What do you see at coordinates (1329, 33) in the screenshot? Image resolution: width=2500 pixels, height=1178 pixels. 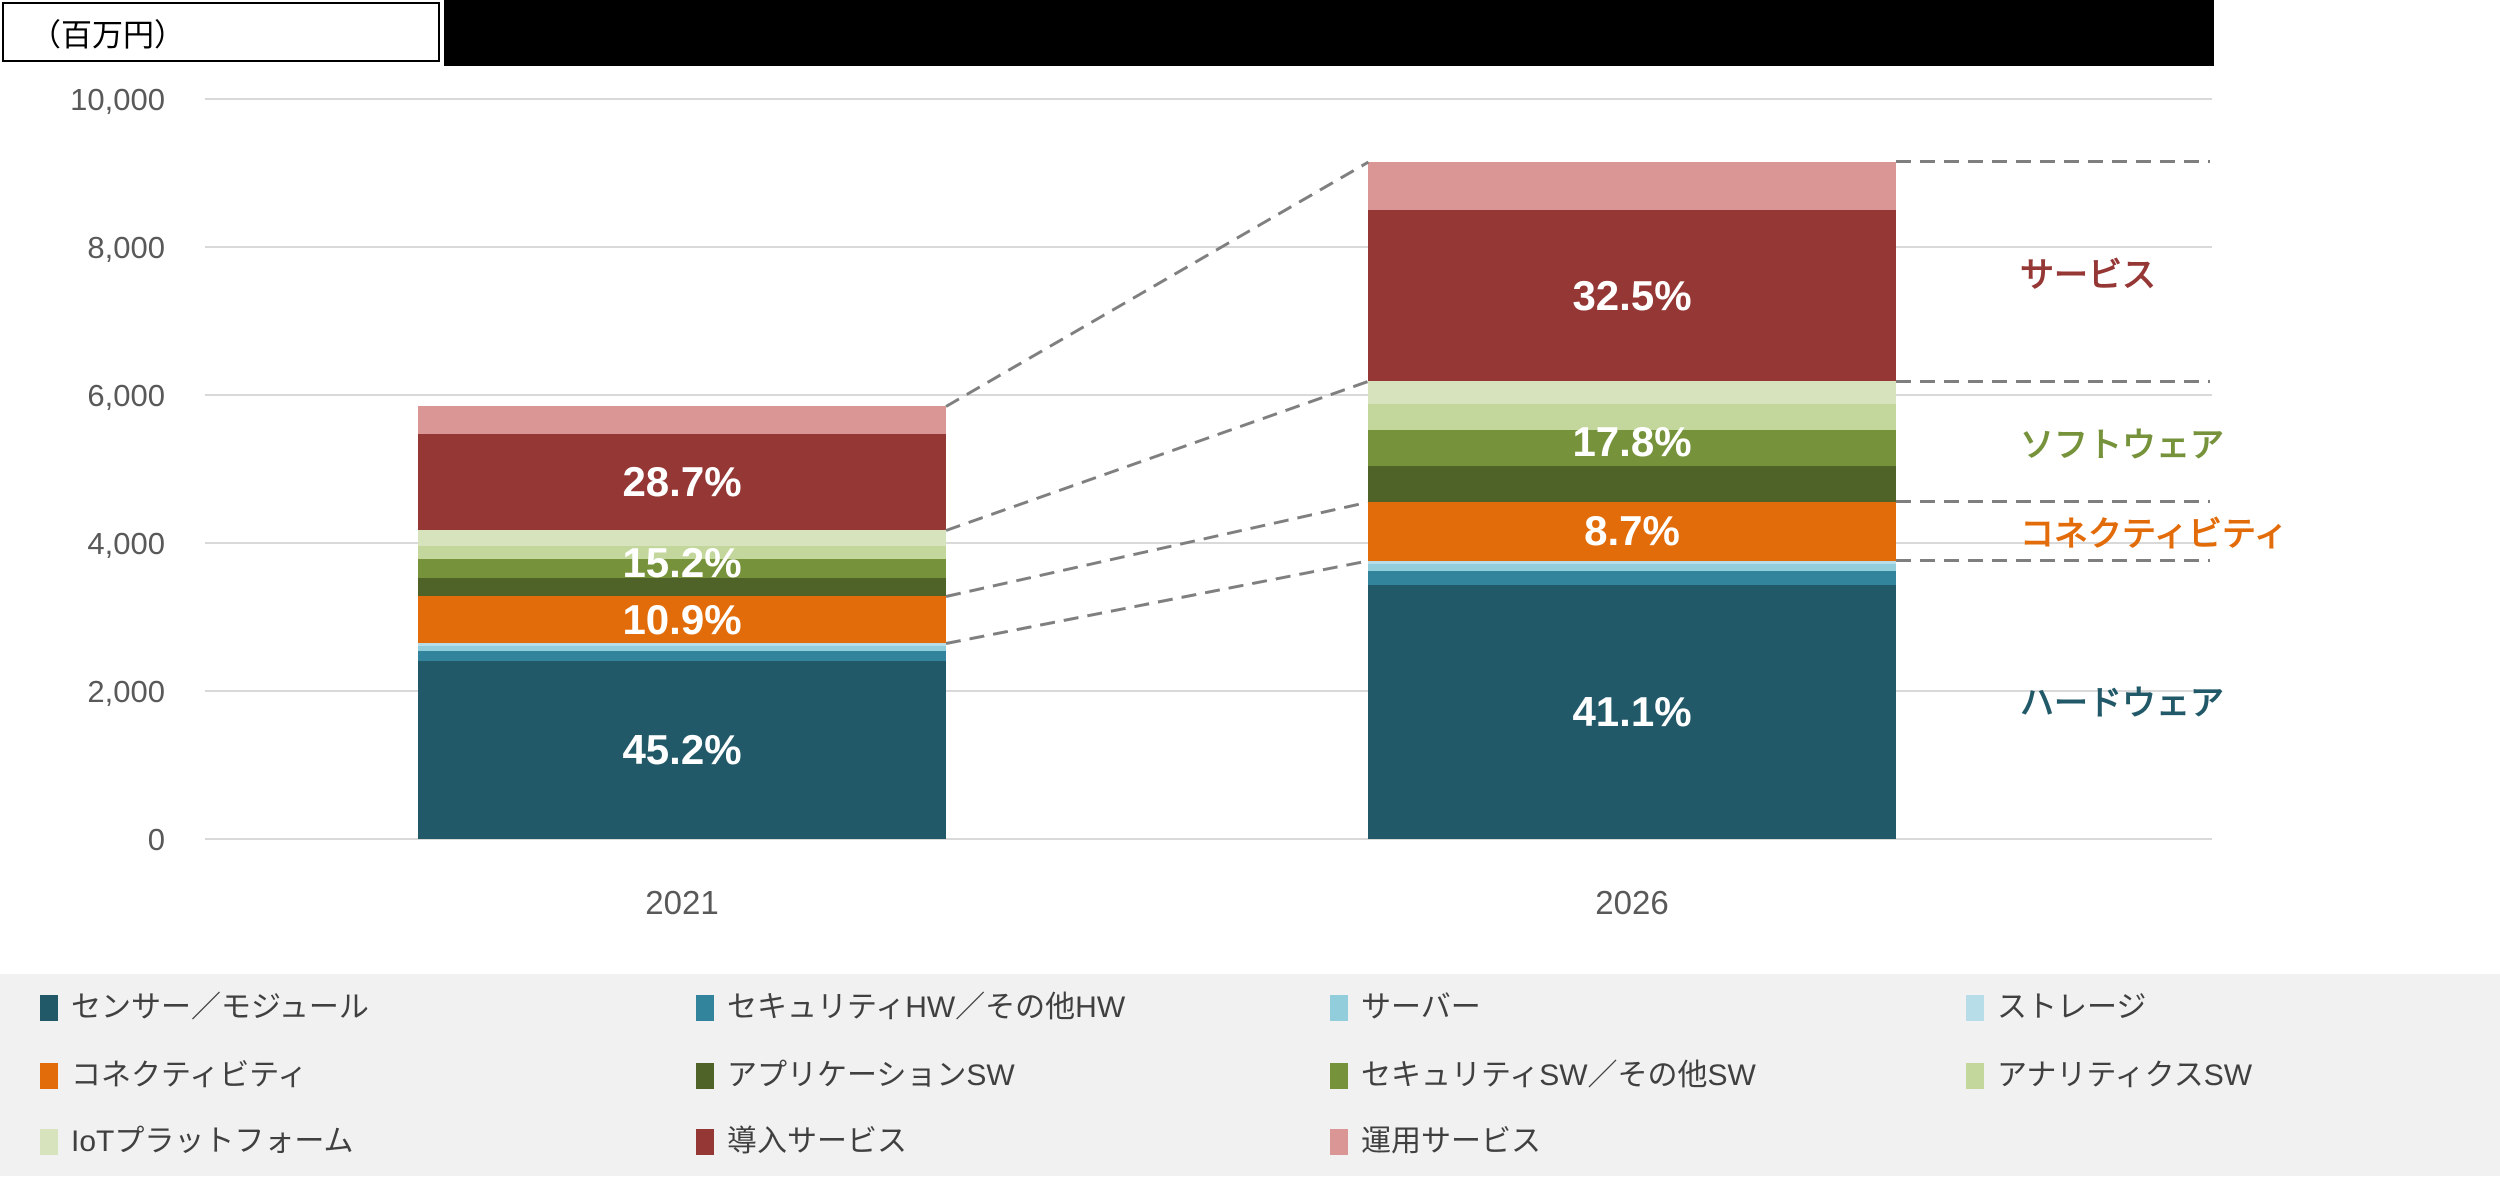 I see `redacted-title-bar` at bounding box center [1329, 33].